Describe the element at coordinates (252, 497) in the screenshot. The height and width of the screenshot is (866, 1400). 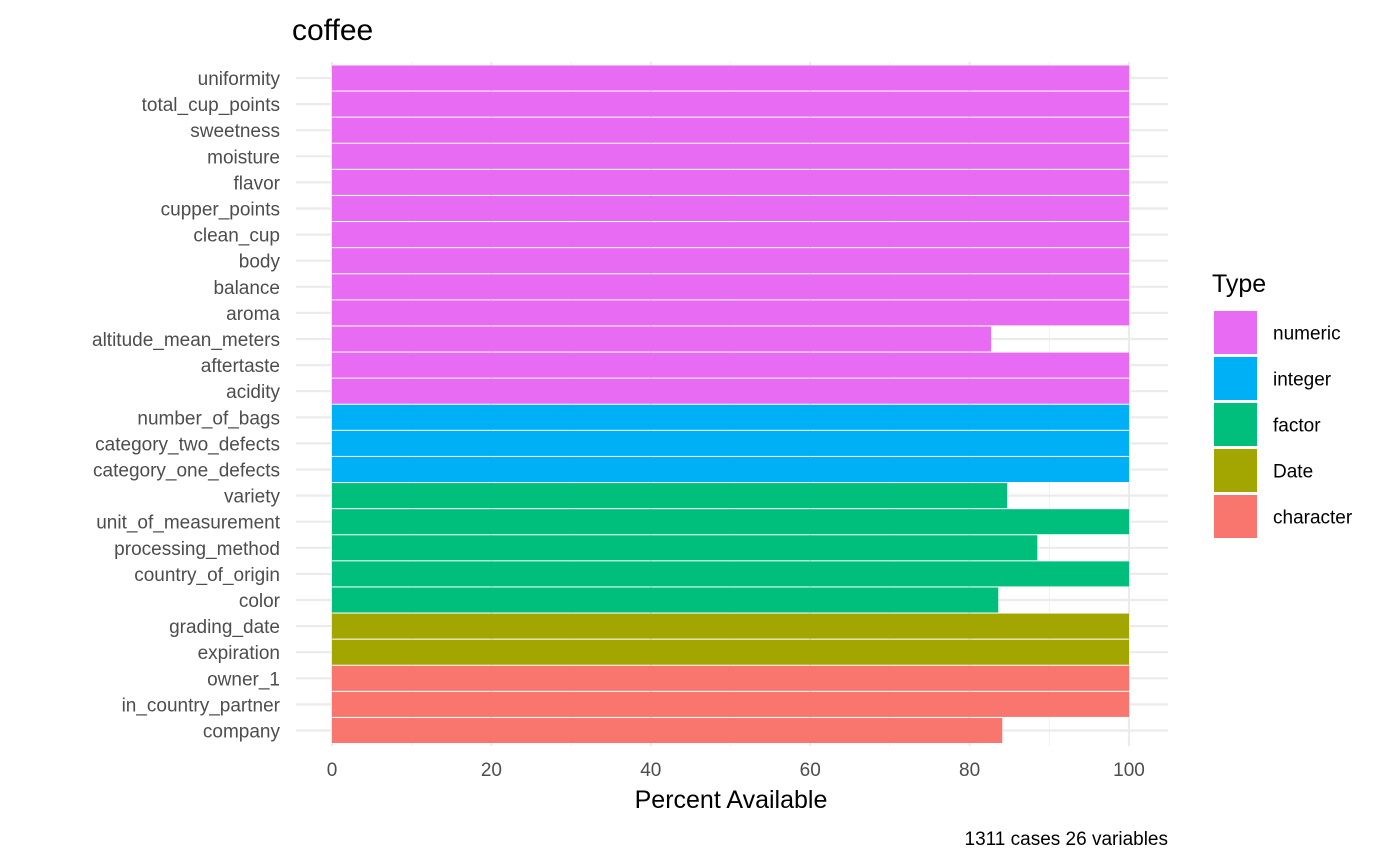
I see `y-tick-label: variety` at that location.